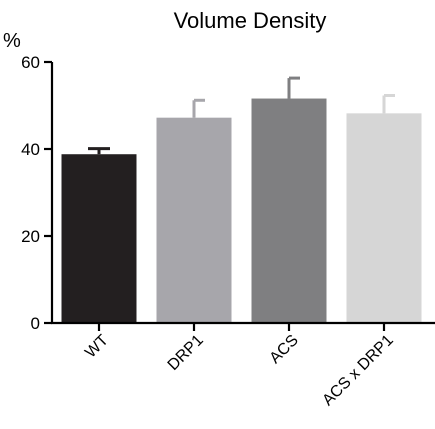  I want to click on error-bar-acs-x-drp1, so click(388, 103).